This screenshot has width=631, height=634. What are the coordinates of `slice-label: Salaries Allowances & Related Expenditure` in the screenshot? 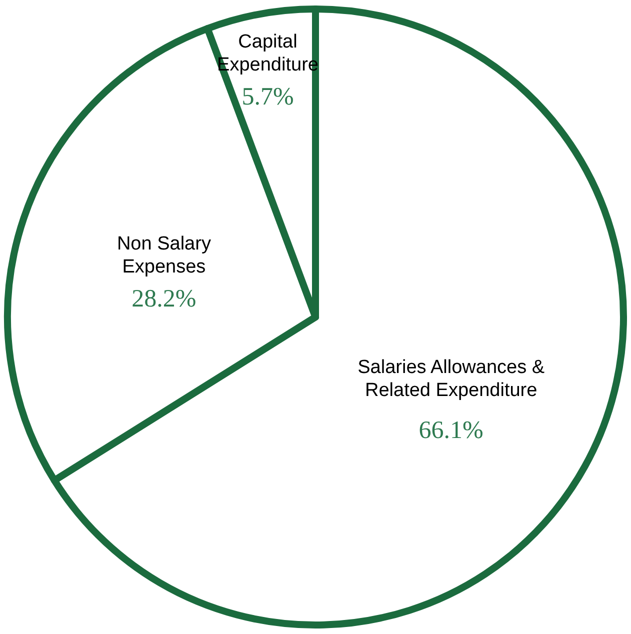 It's located at (451, 379).